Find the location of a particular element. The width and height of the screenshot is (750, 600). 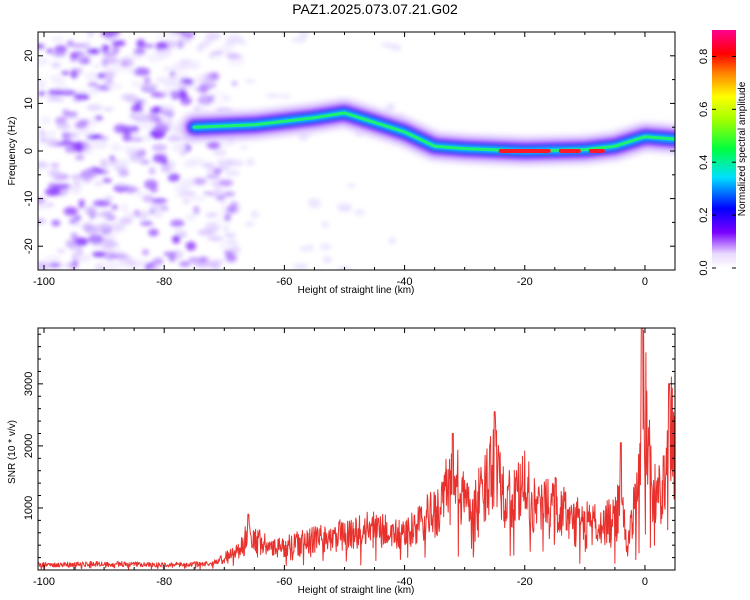

top-y-tick-label: 0 is located at coordinates (29, 151).